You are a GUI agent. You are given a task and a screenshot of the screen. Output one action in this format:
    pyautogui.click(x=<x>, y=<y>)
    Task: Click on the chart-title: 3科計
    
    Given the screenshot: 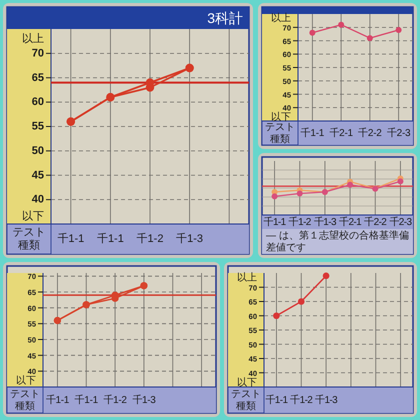 What is the action you would take?
    pyautogui.click(x=225, y=18)
    